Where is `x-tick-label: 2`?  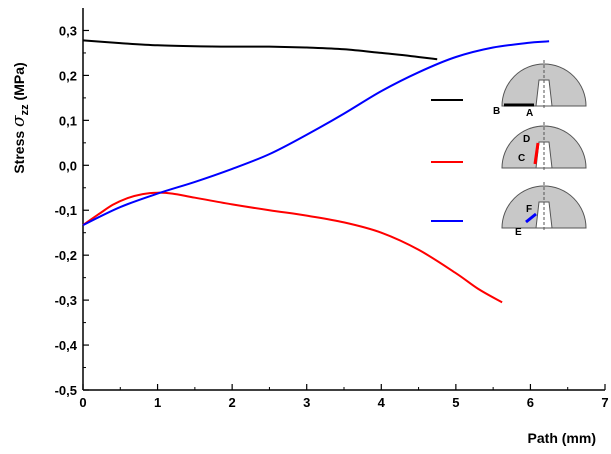
x-tick-label: 2 is located at coordinates (232, 402).